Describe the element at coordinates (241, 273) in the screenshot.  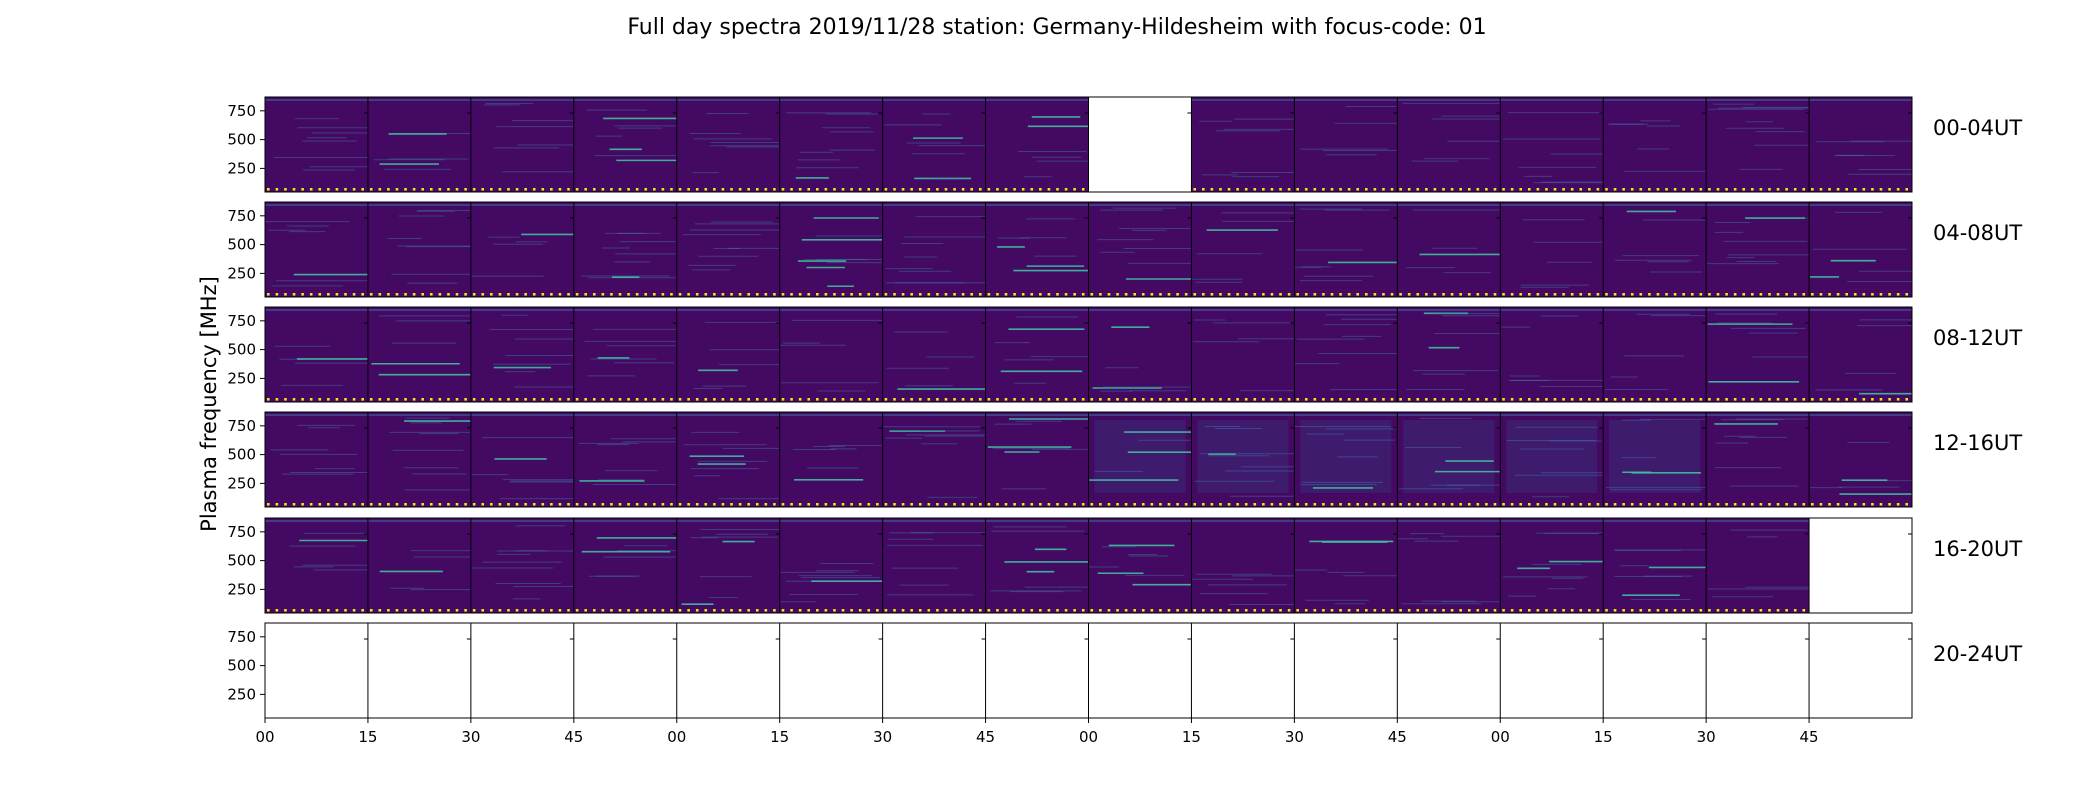
I see `y-tick-label: 250` at that location.